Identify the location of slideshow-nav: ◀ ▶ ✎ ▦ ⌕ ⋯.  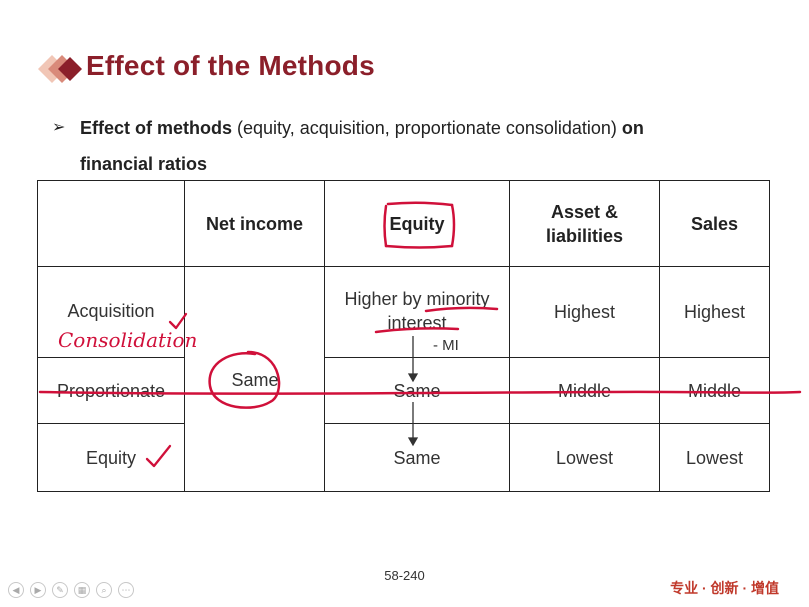
(71, 590).